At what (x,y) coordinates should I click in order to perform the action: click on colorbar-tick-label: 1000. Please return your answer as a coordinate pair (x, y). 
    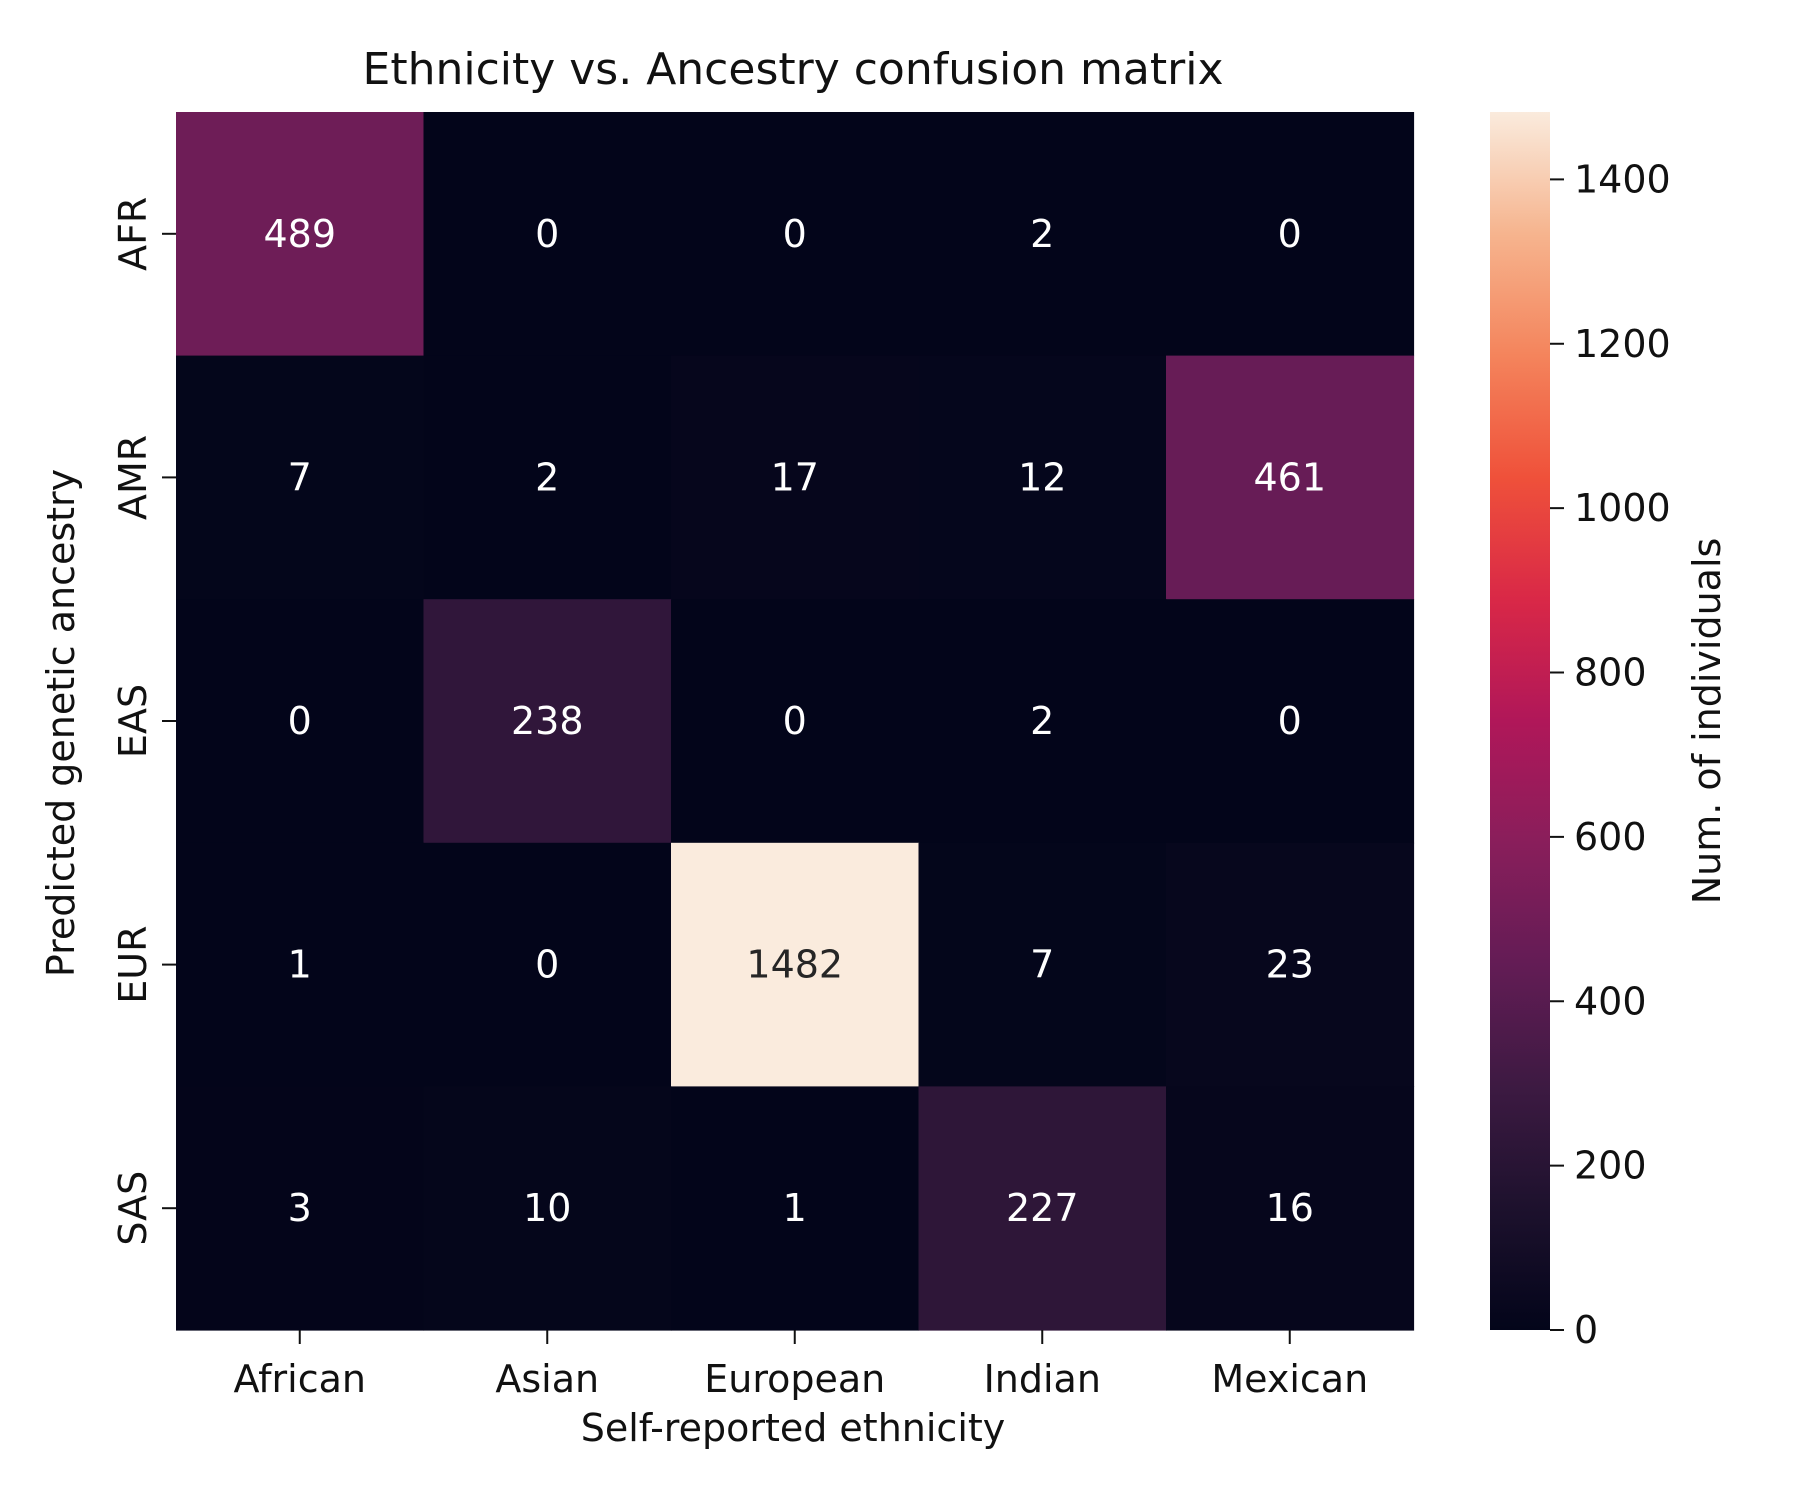
    Looking at the image, I should click on (1622, 508).